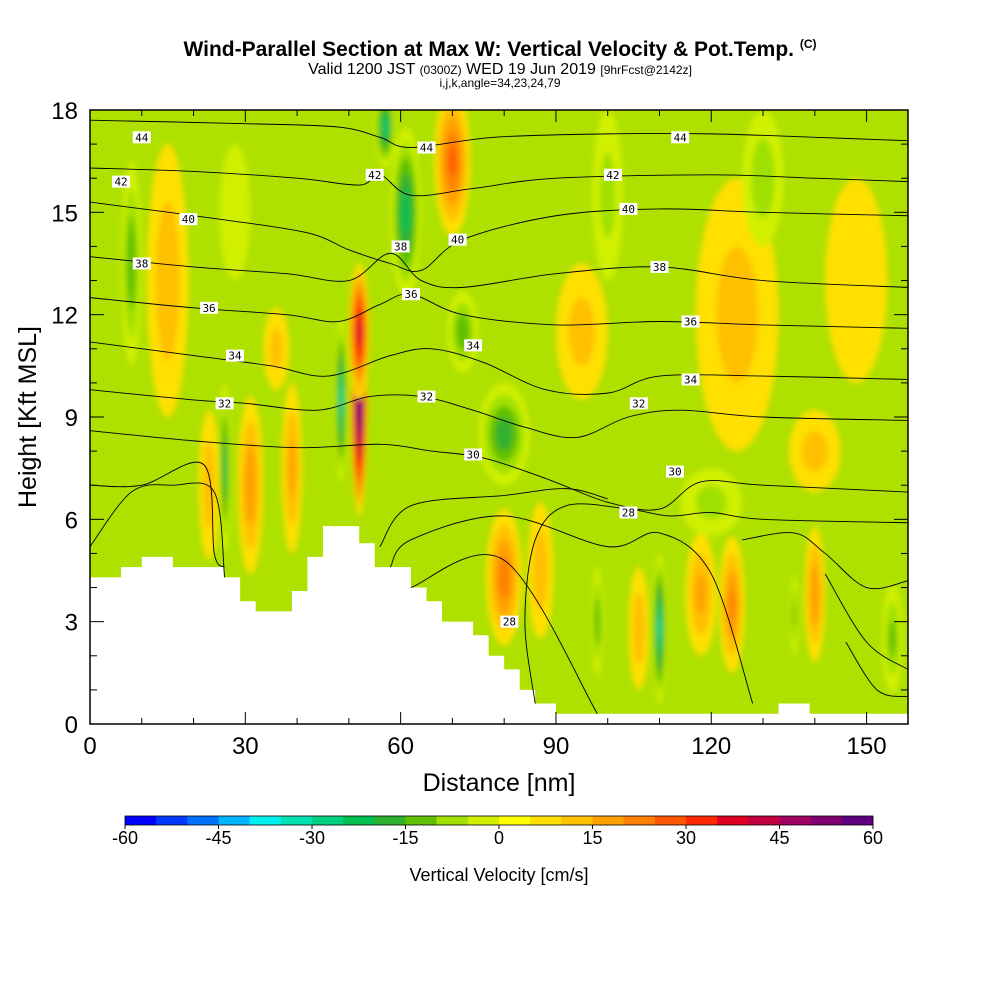 This screenshot has width=1000, height=1000. Describe the element at coordinates (646, 70) in the screenshot. I see `forecast-info: [9hrFcst@2142z]` at that location.